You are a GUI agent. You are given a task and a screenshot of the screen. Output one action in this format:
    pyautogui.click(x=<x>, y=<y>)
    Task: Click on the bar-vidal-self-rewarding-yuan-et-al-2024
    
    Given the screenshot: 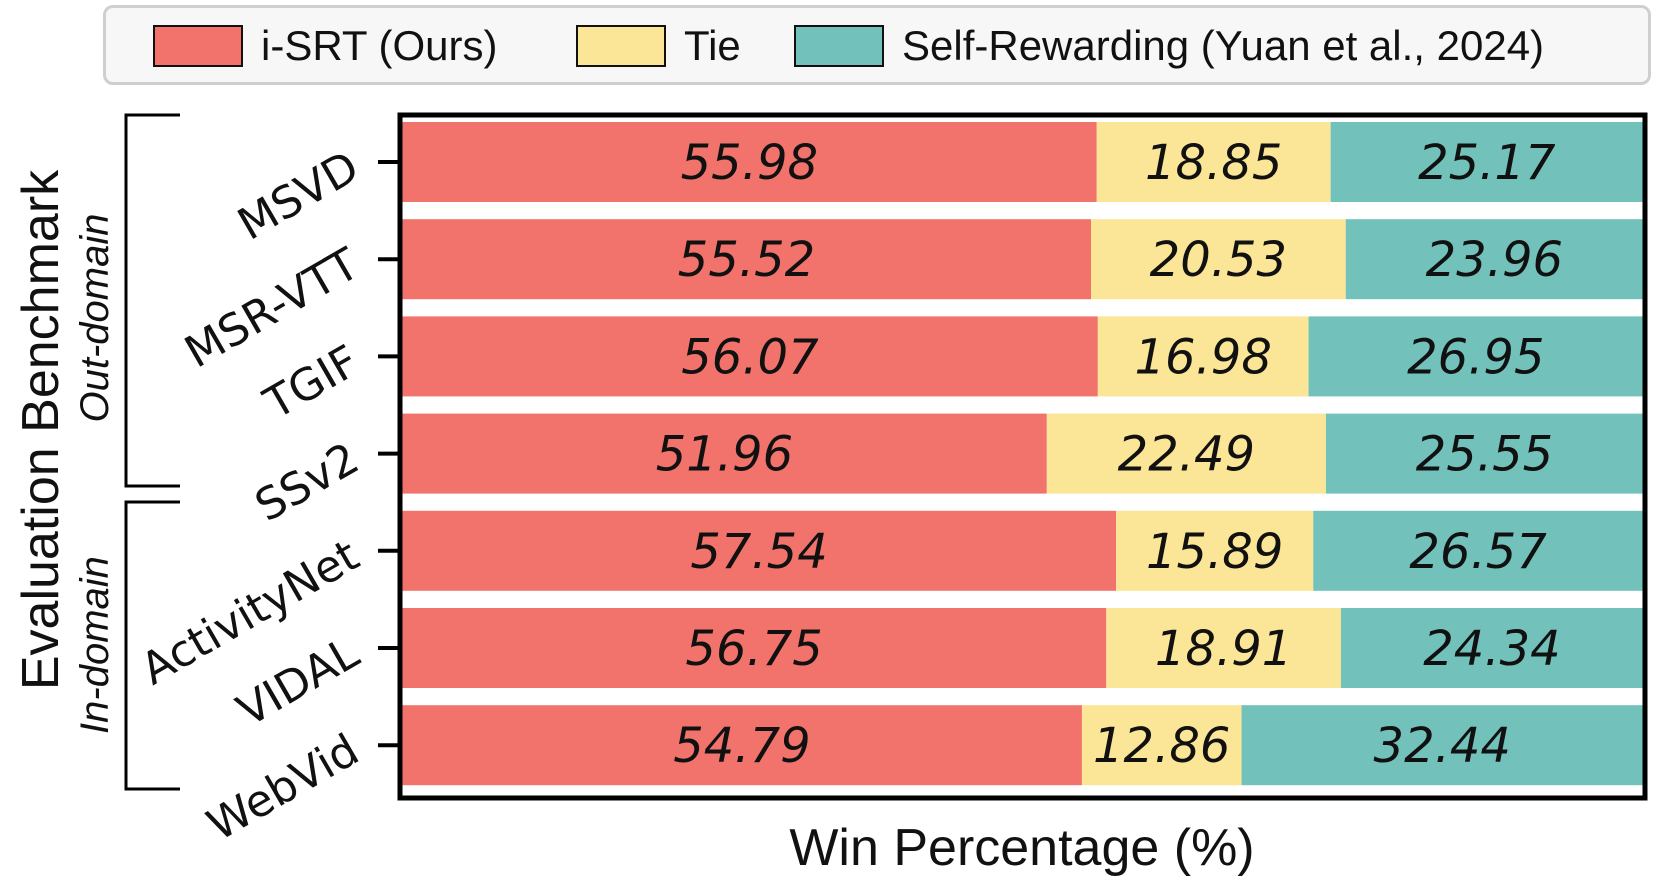 What is the action you would take?
    pyautogui.click(x=1491, y=648)
    